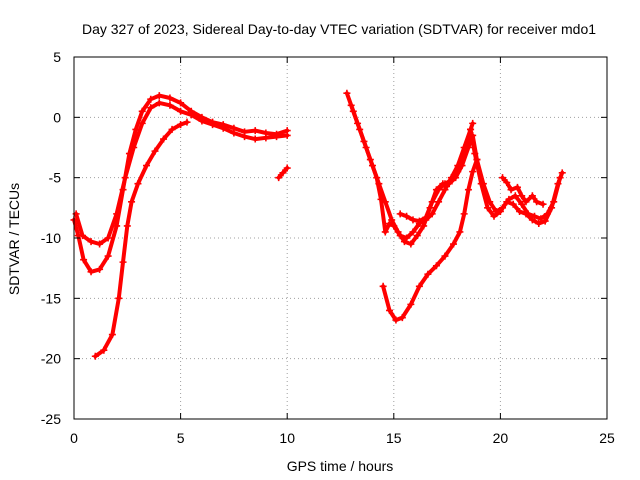 The height and width of the screenshot is (480, 640). I want to click on y-tick-label: -20, so click(51, 359).